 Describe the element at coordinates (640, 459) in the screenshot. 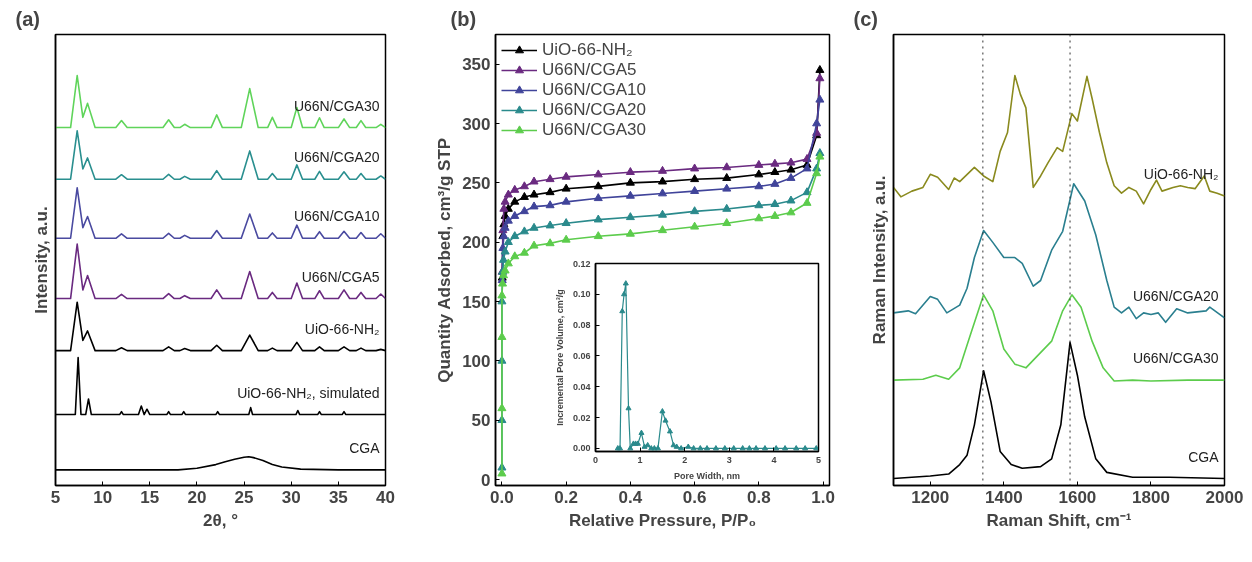

I see `x-tick-label: 1` at that location.